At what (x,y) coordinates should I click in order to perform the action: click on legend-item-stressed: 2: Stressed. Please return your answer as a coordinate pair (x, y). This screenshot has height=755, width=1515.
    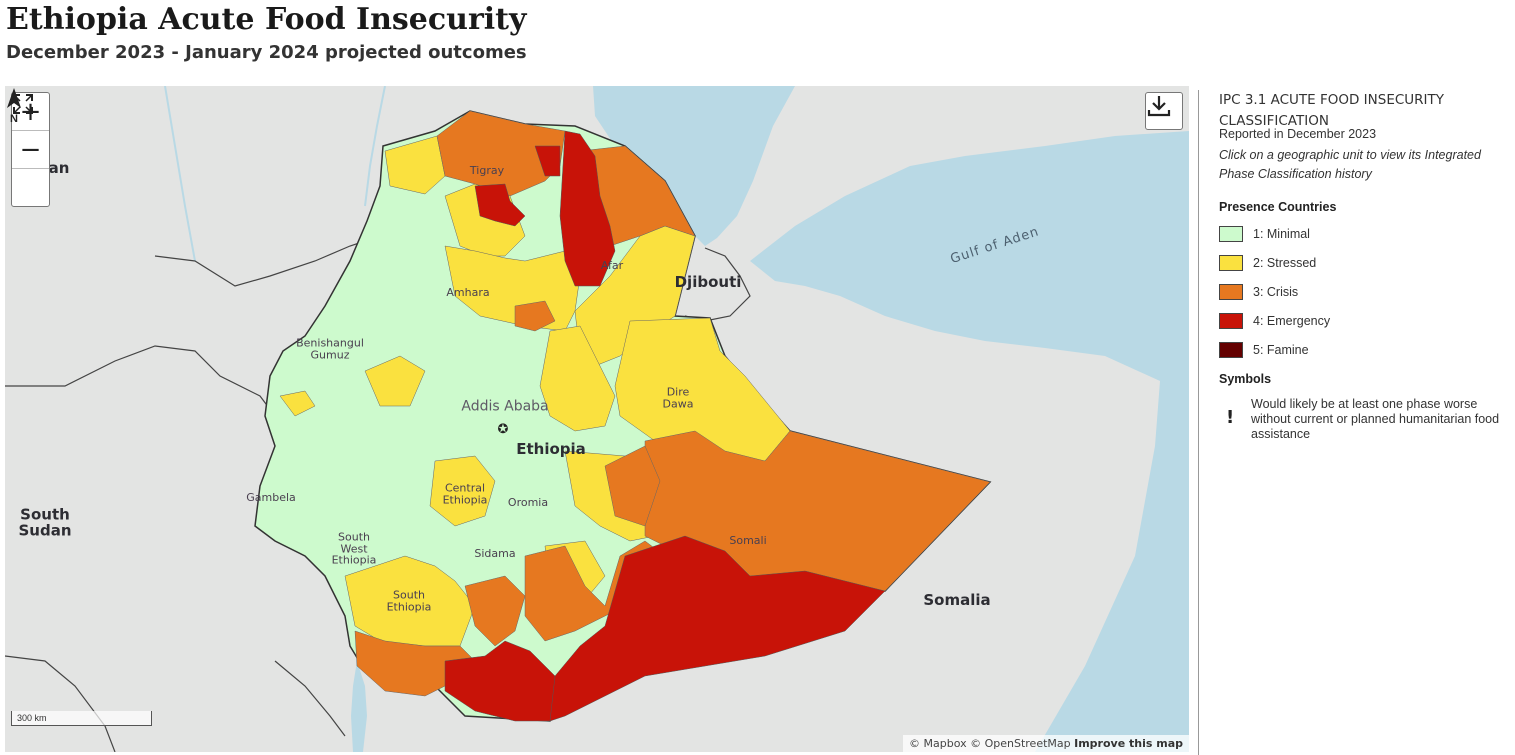
    Looking at the image, I should click on (1267, 263).